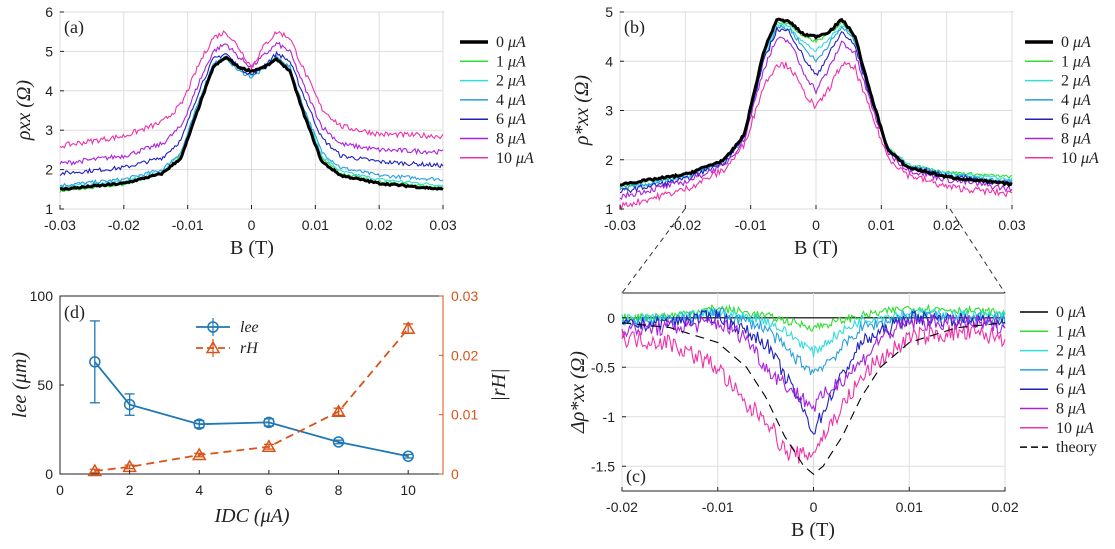 This screenshot has width=1115, height=549. I want to click on y-tick-label: -0.5, so click(603, 367).